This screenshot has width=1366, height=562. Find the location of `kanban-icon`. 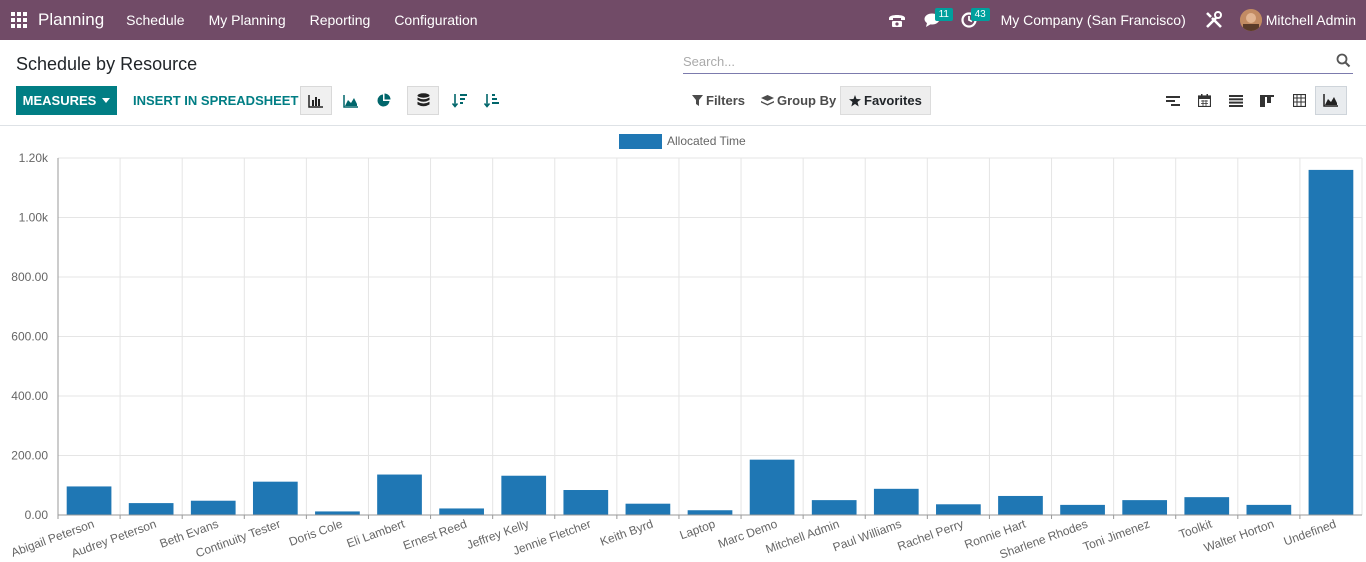

kanban-icon is located at coordinates (1267, 100).